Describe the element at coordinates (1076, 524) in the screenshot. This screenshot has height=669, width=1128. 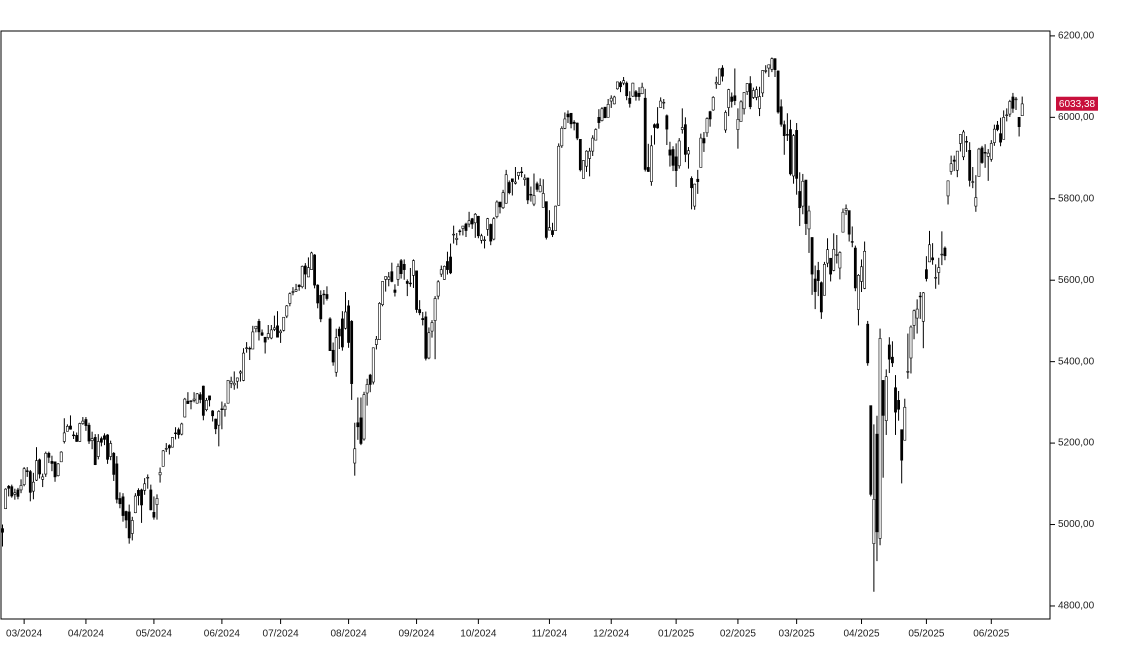
I see `y-tick-label: 5000,00` at that location.